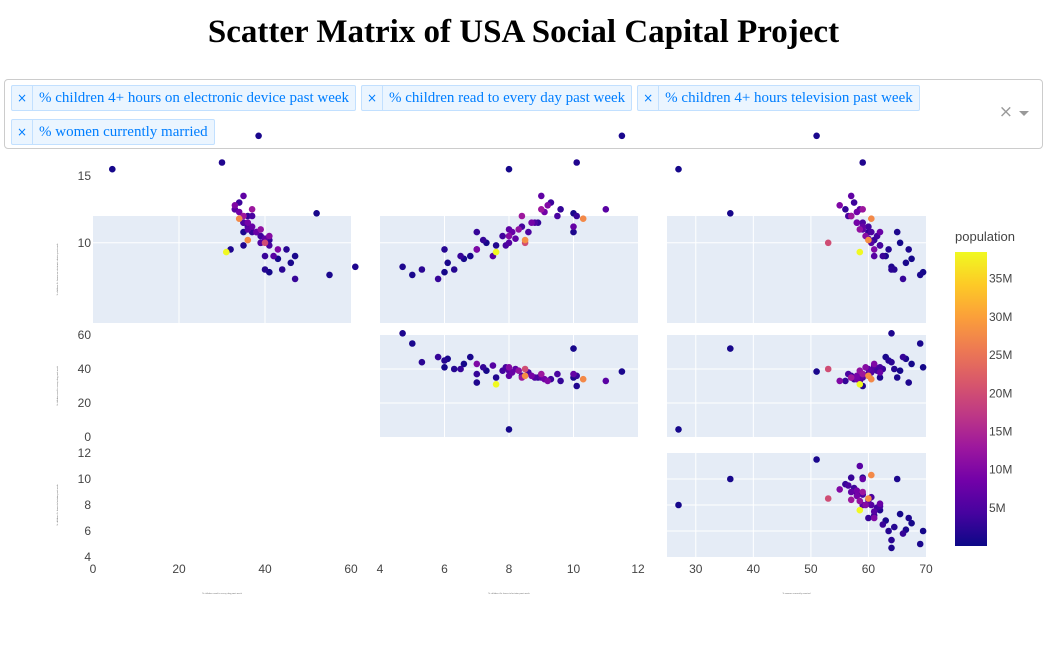 This screenshot has height=653, width=1047. What do you see at coordinates (507, 97) in the screenshot?
I see `tag-label: % children read to every day past week` at bounding box center [507, 97].